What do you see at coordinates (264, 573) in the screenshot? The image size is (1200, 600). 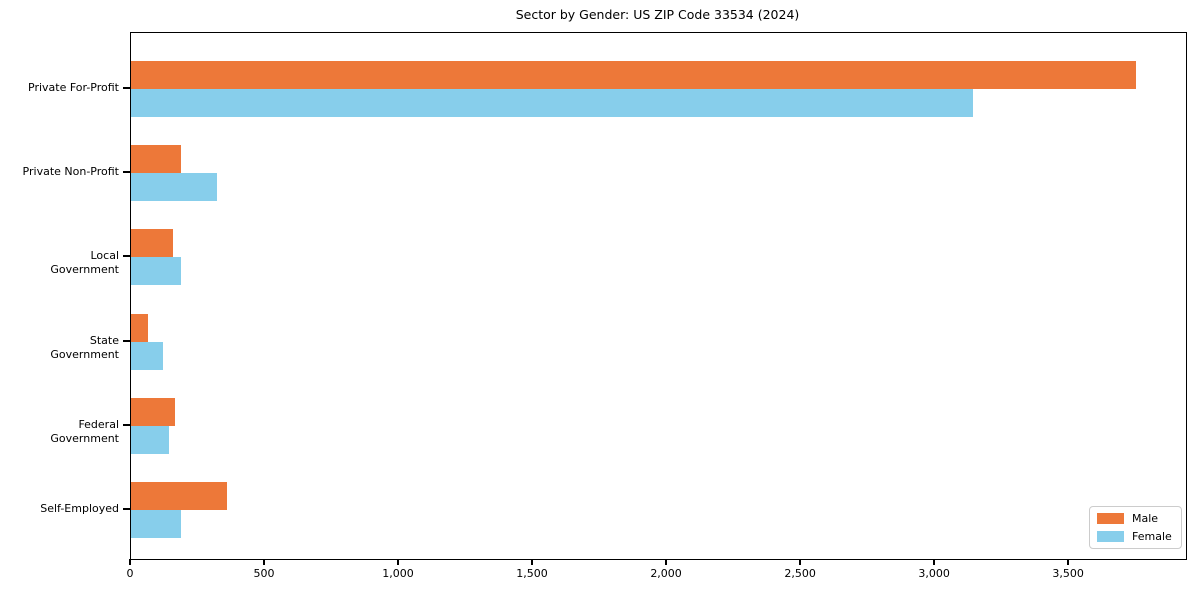 I see `x-tick-label: 500` at bounding box center [264, 573].